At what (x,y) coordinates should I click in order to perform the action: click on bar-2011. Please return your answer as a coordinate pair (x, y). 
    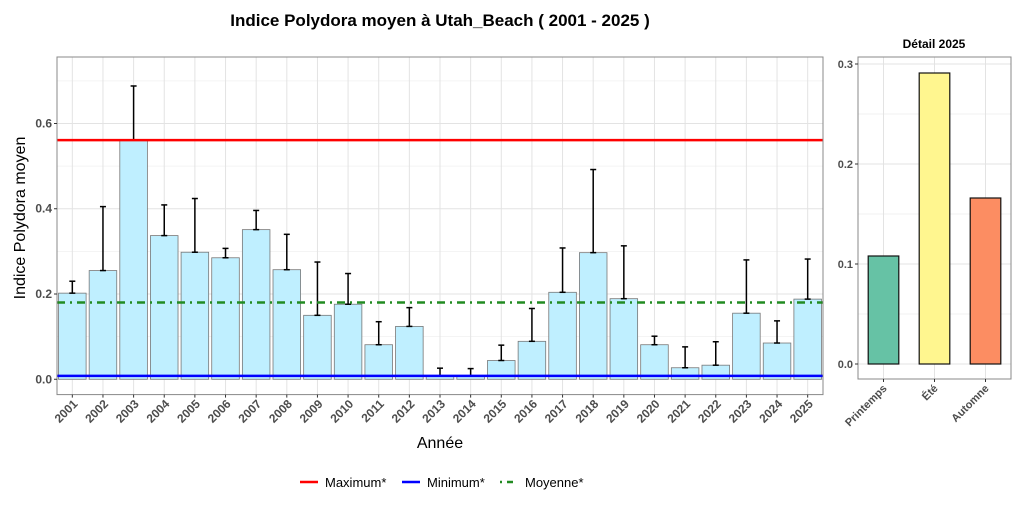
    Looking at the image, I should click on (378, 362).